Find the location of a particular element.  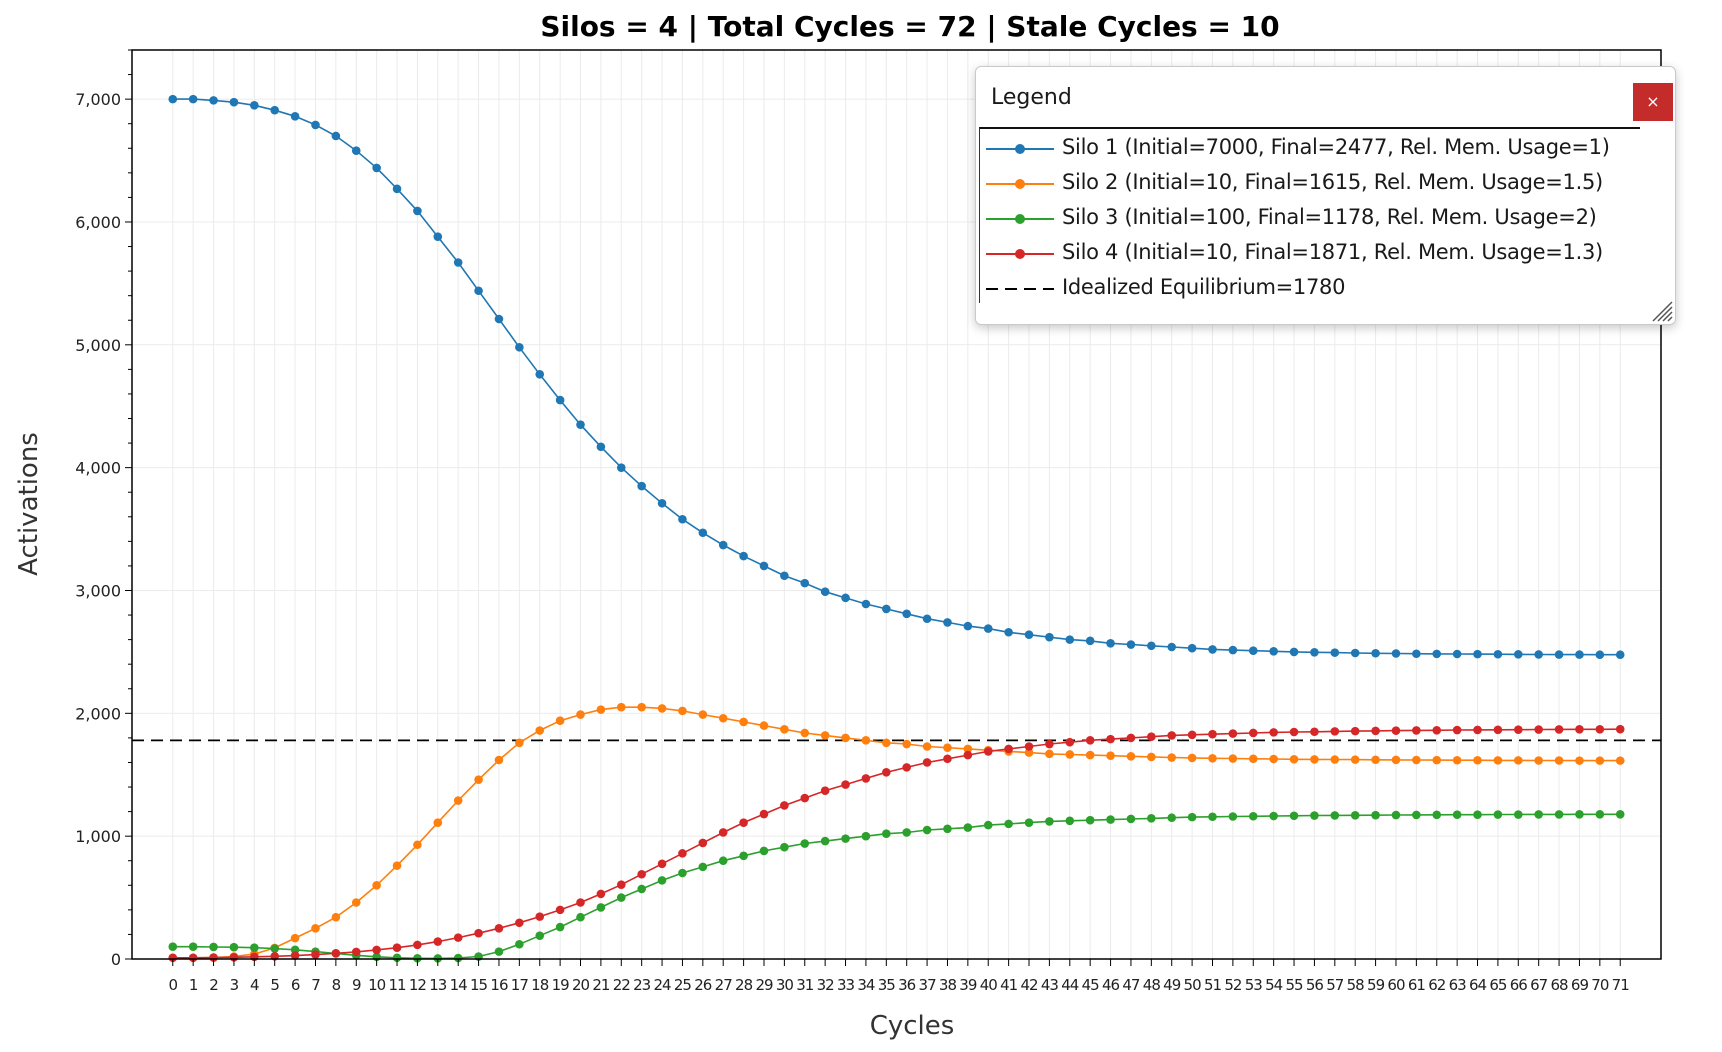

close-icon: × is located at coordinates (1653, 101).